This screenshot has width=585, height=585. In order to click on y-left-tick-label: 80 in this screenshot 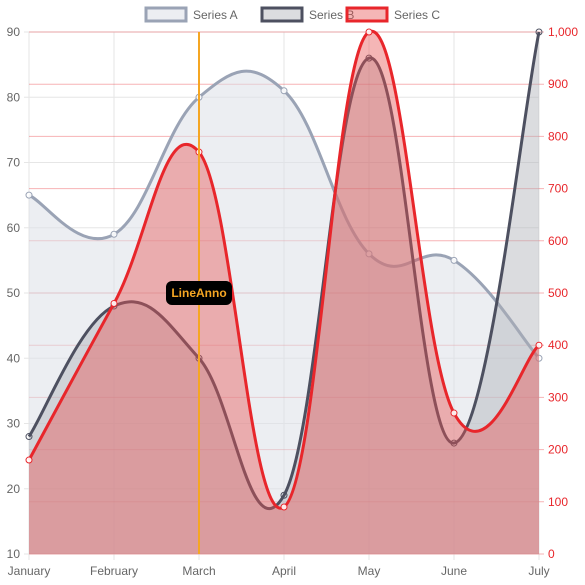, I will do `click(14, 97)`.